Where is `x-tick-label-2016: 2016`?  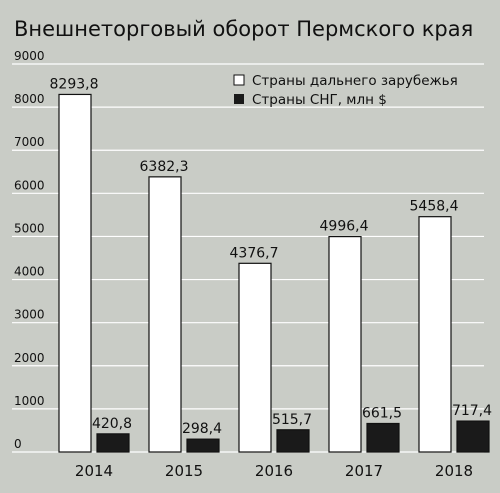 x-tick-label-2016: 2016 is located at coordinates (274, 471).